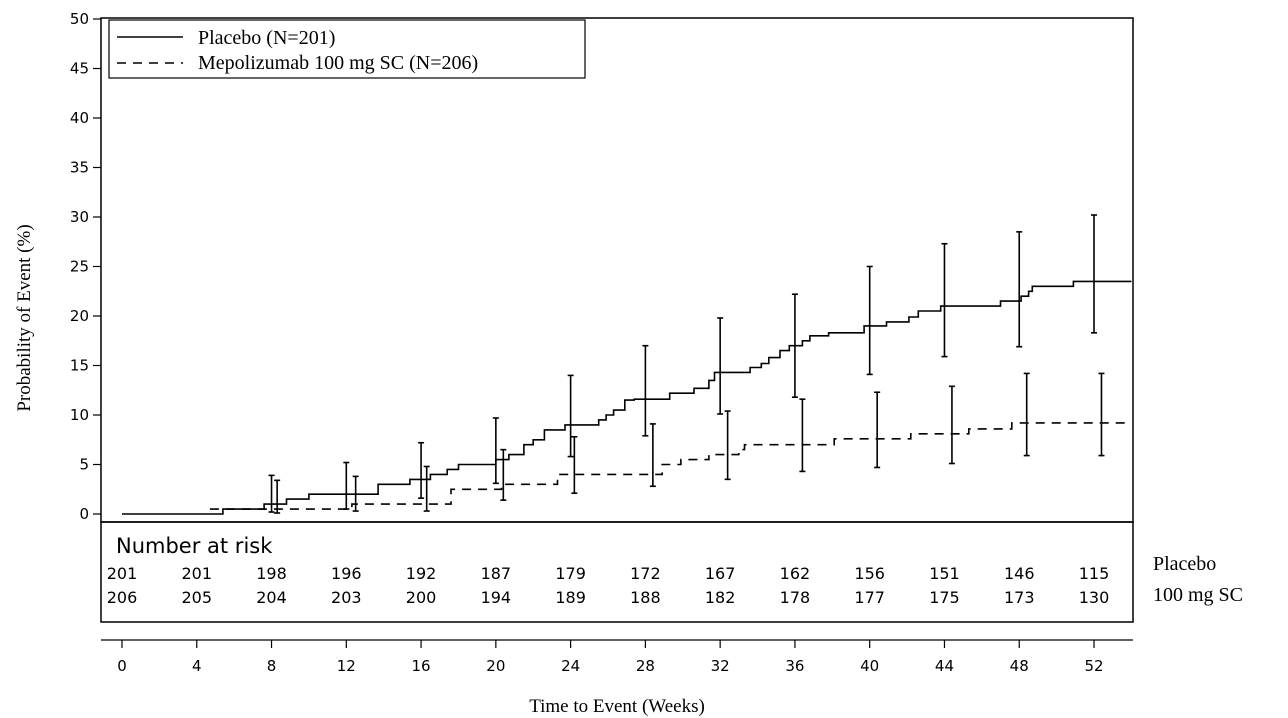 This screenshot has height=718, width=1288. What do you see at coordinates (720, 666) in the screenshot?
I see `x-tick-label: 32` at bounding box center [720, 666].